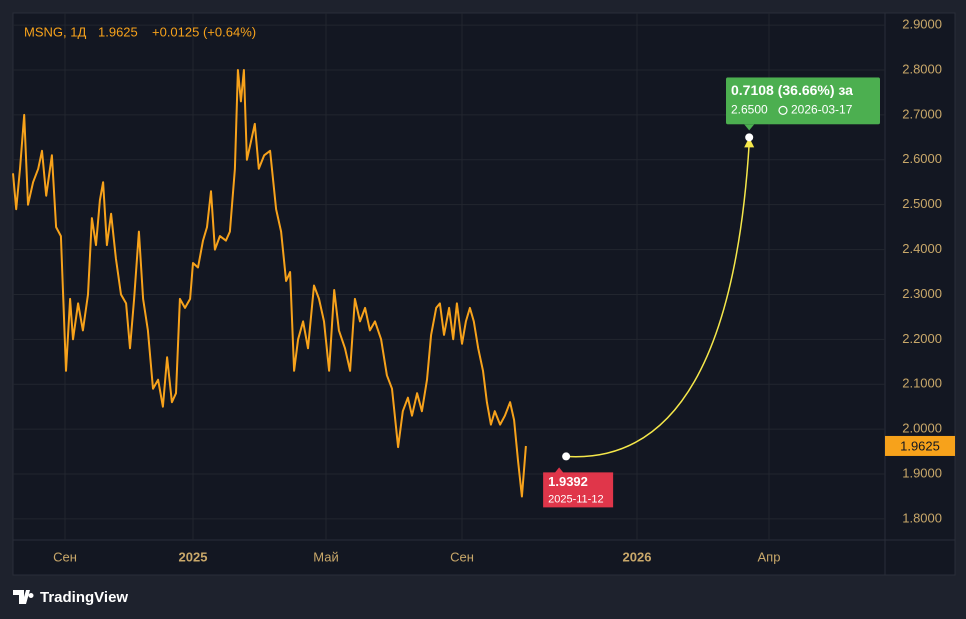 This screenshot has height=619, width=966. What do you see at coordinates (922, 203) in the screenshot?
I see `y-tick-label: 2.5000` at bounding box center [922, 203].